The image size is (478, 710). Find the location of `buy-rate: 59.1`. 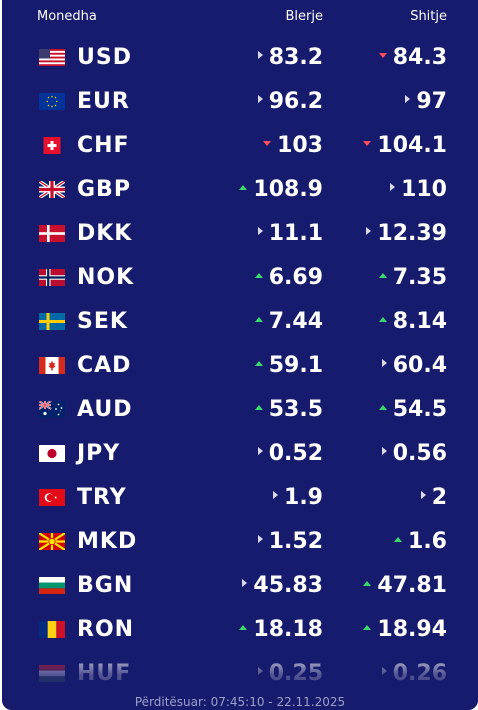

buy-rate: 59.1 is located at coordinates (288, 366).